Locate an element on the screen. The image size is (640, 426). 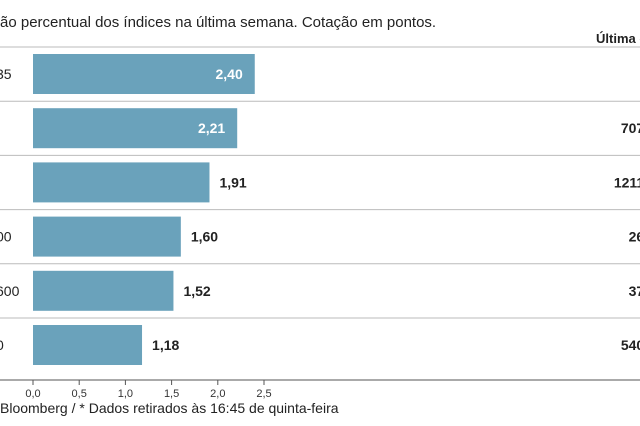
category-label: 0 is located at coordinates (2, 345).